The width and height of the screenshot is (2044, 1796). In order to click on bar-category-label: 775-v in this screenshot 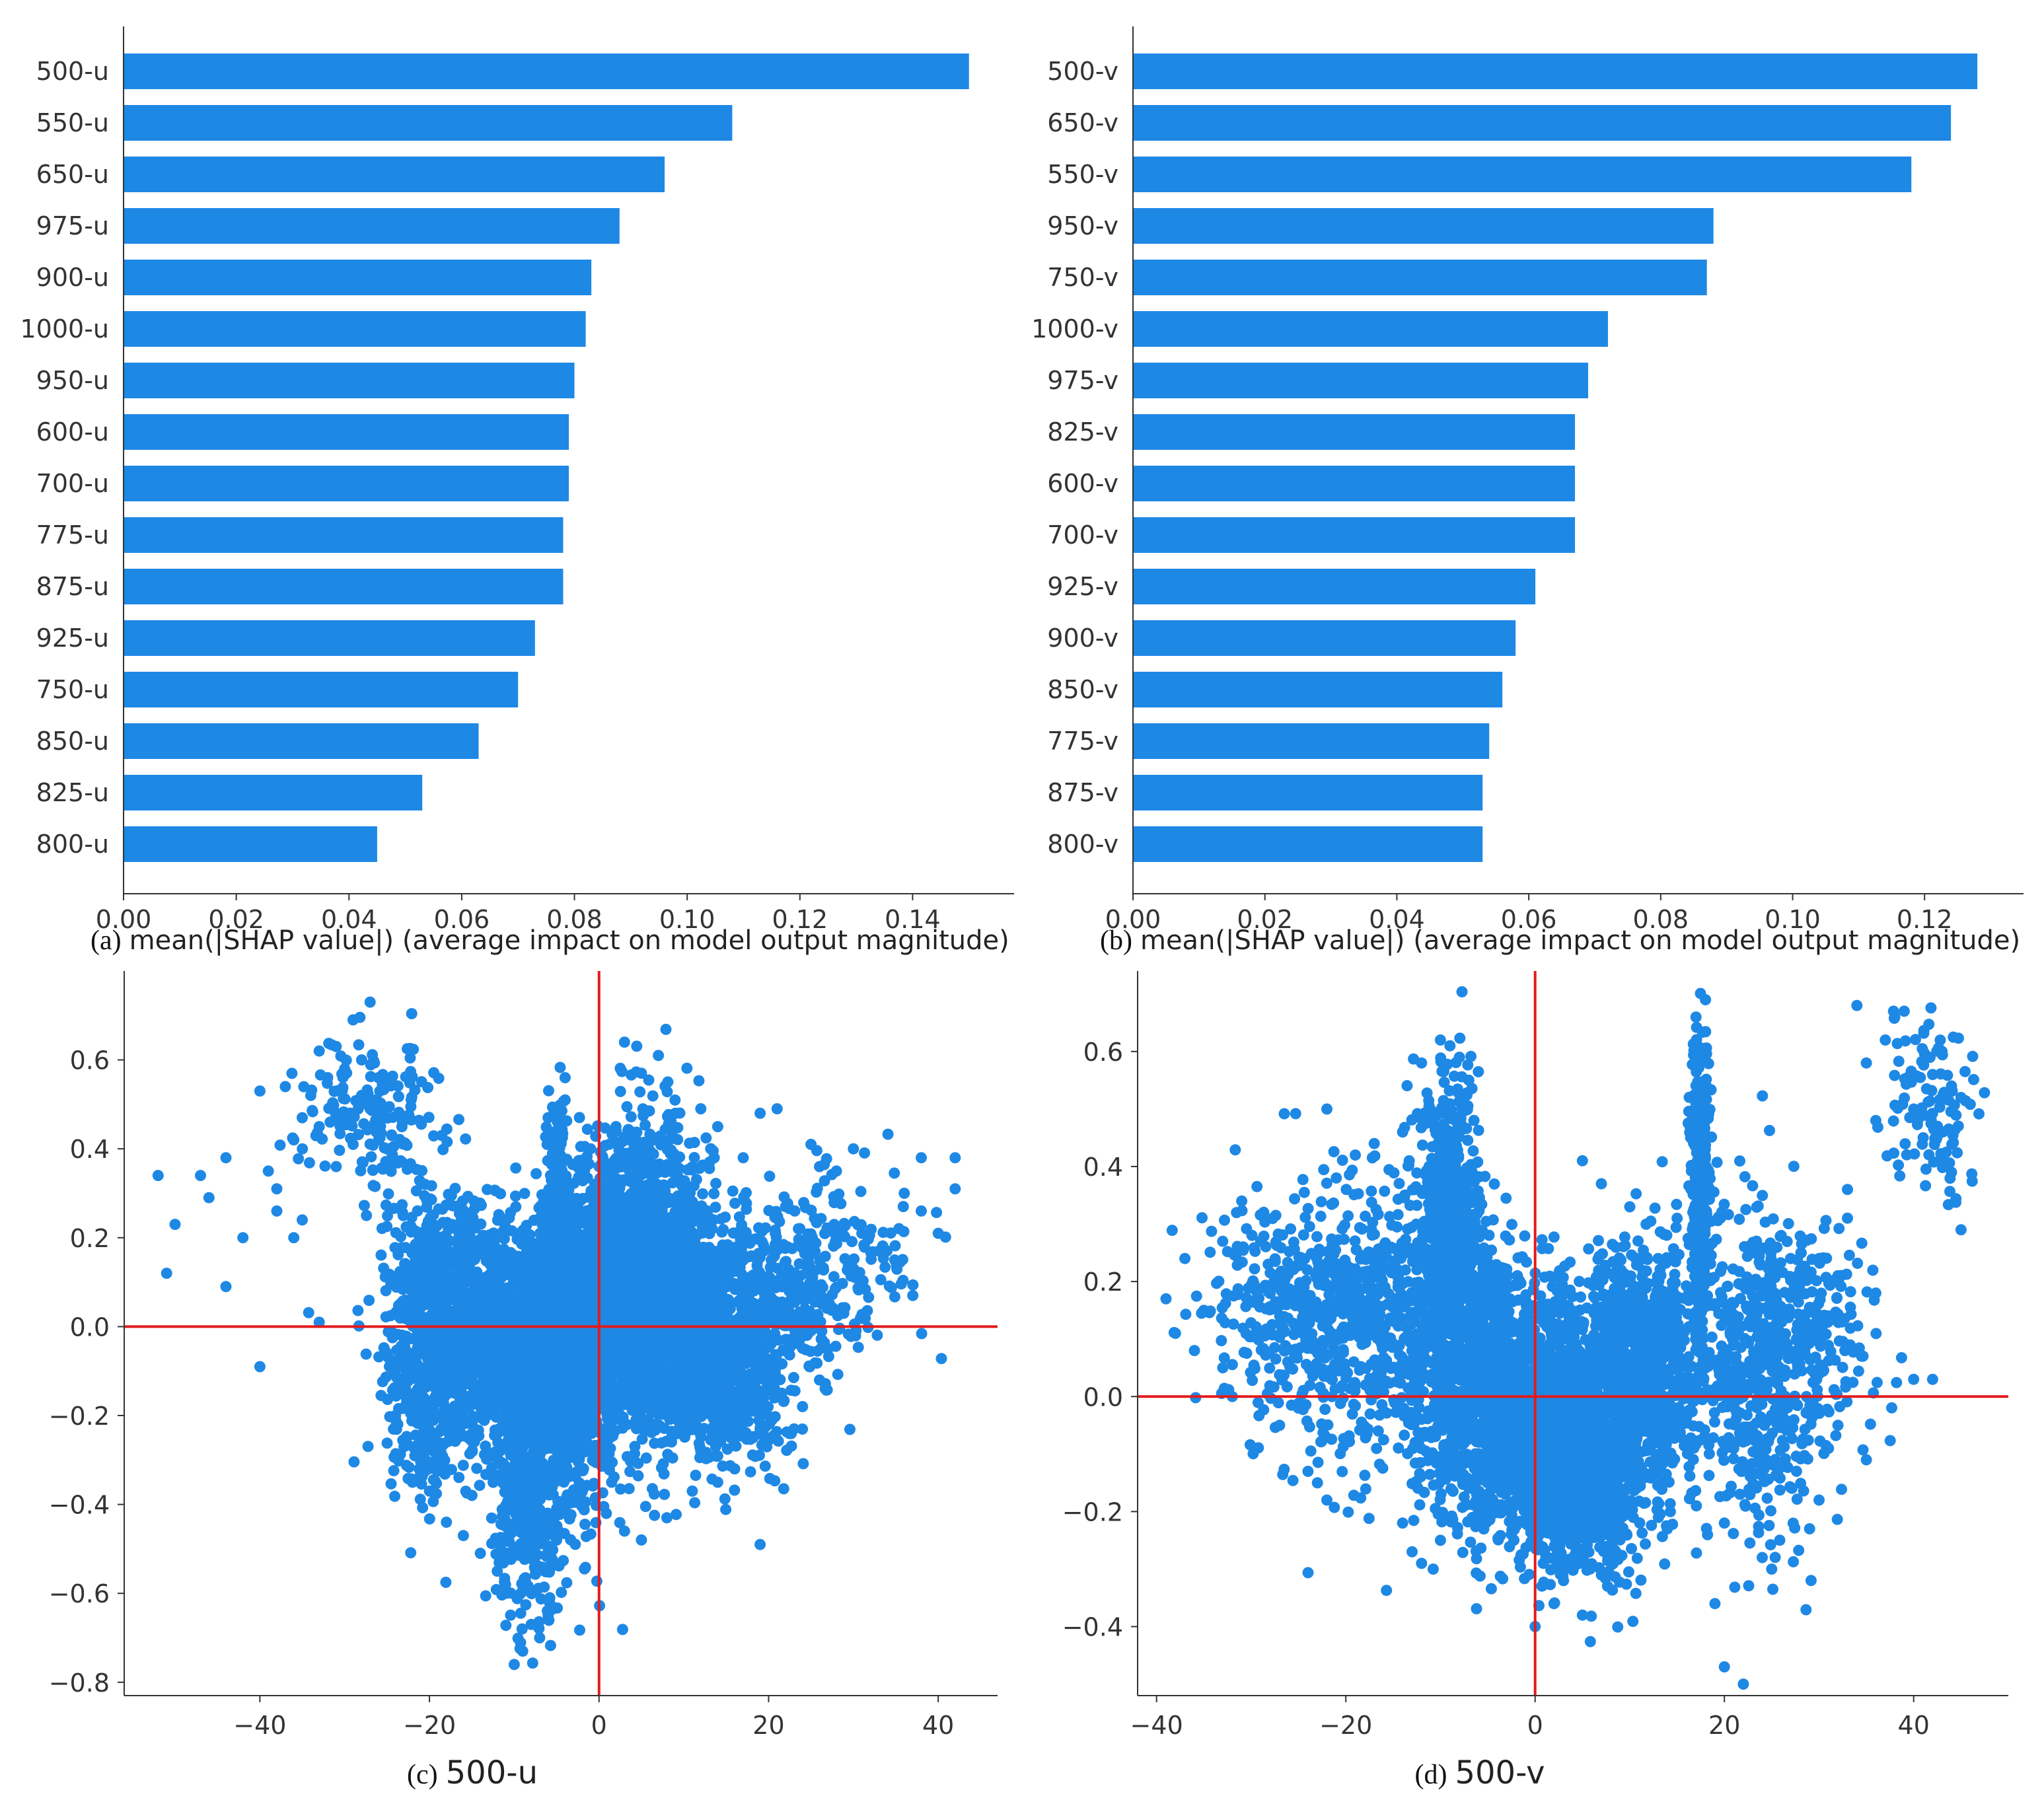, I will do `click(1082, 742)`.